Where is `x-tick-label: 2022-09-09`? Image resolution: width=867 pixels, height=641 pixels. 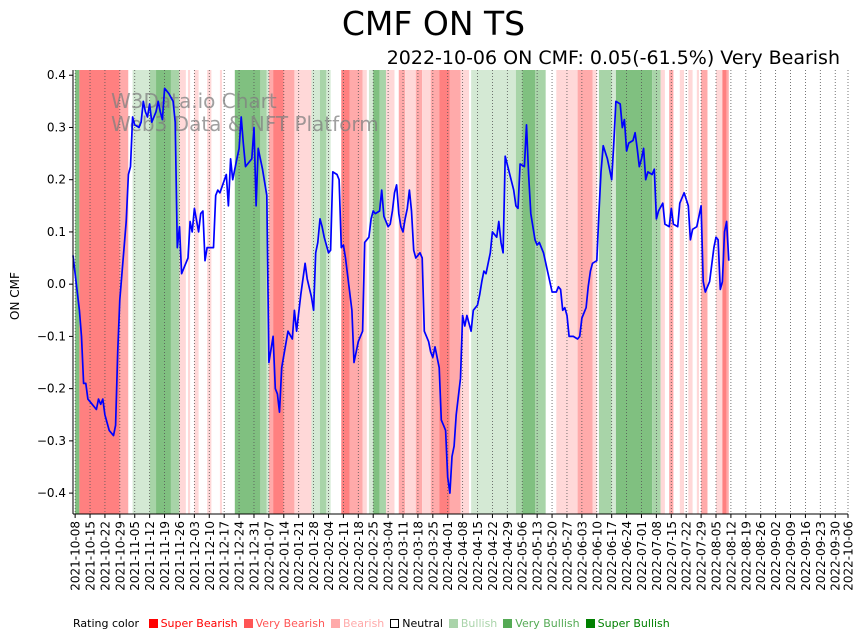 x-tick-label: 2022-09-09 is located at coordinates (791, 556).